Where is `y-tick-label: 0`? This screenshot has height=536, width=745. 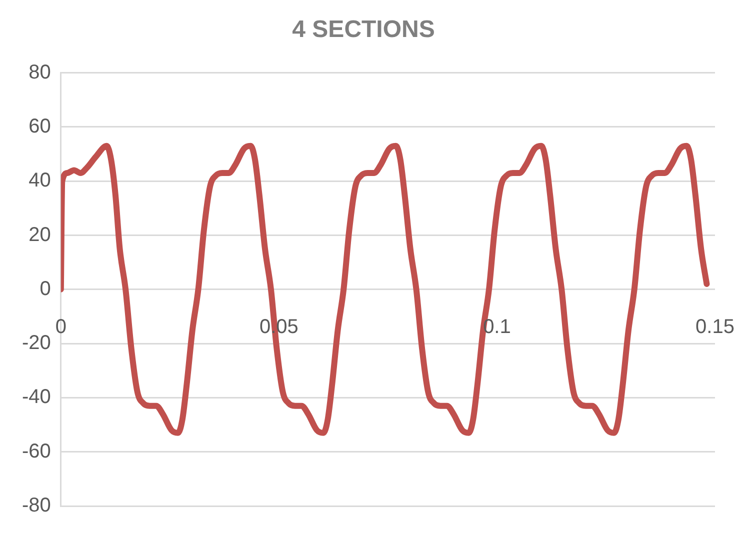
y-tick-label: 0 is located at coordinates (45, 289).